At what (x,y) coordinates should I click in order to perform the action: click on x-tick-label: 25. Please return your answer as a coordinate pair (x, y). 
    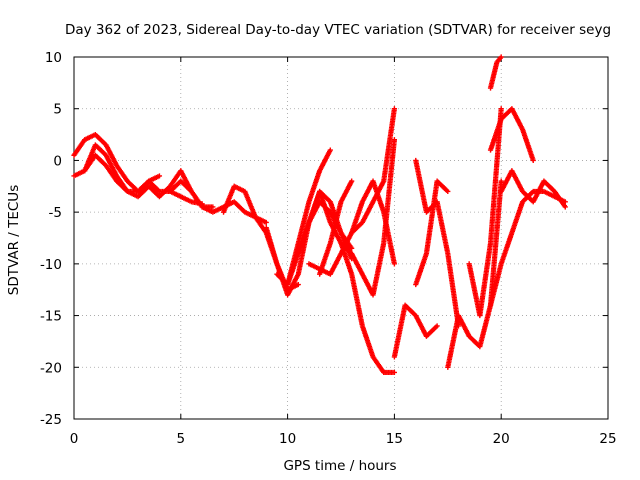
    Looking at the image, I should click on (607, 439).